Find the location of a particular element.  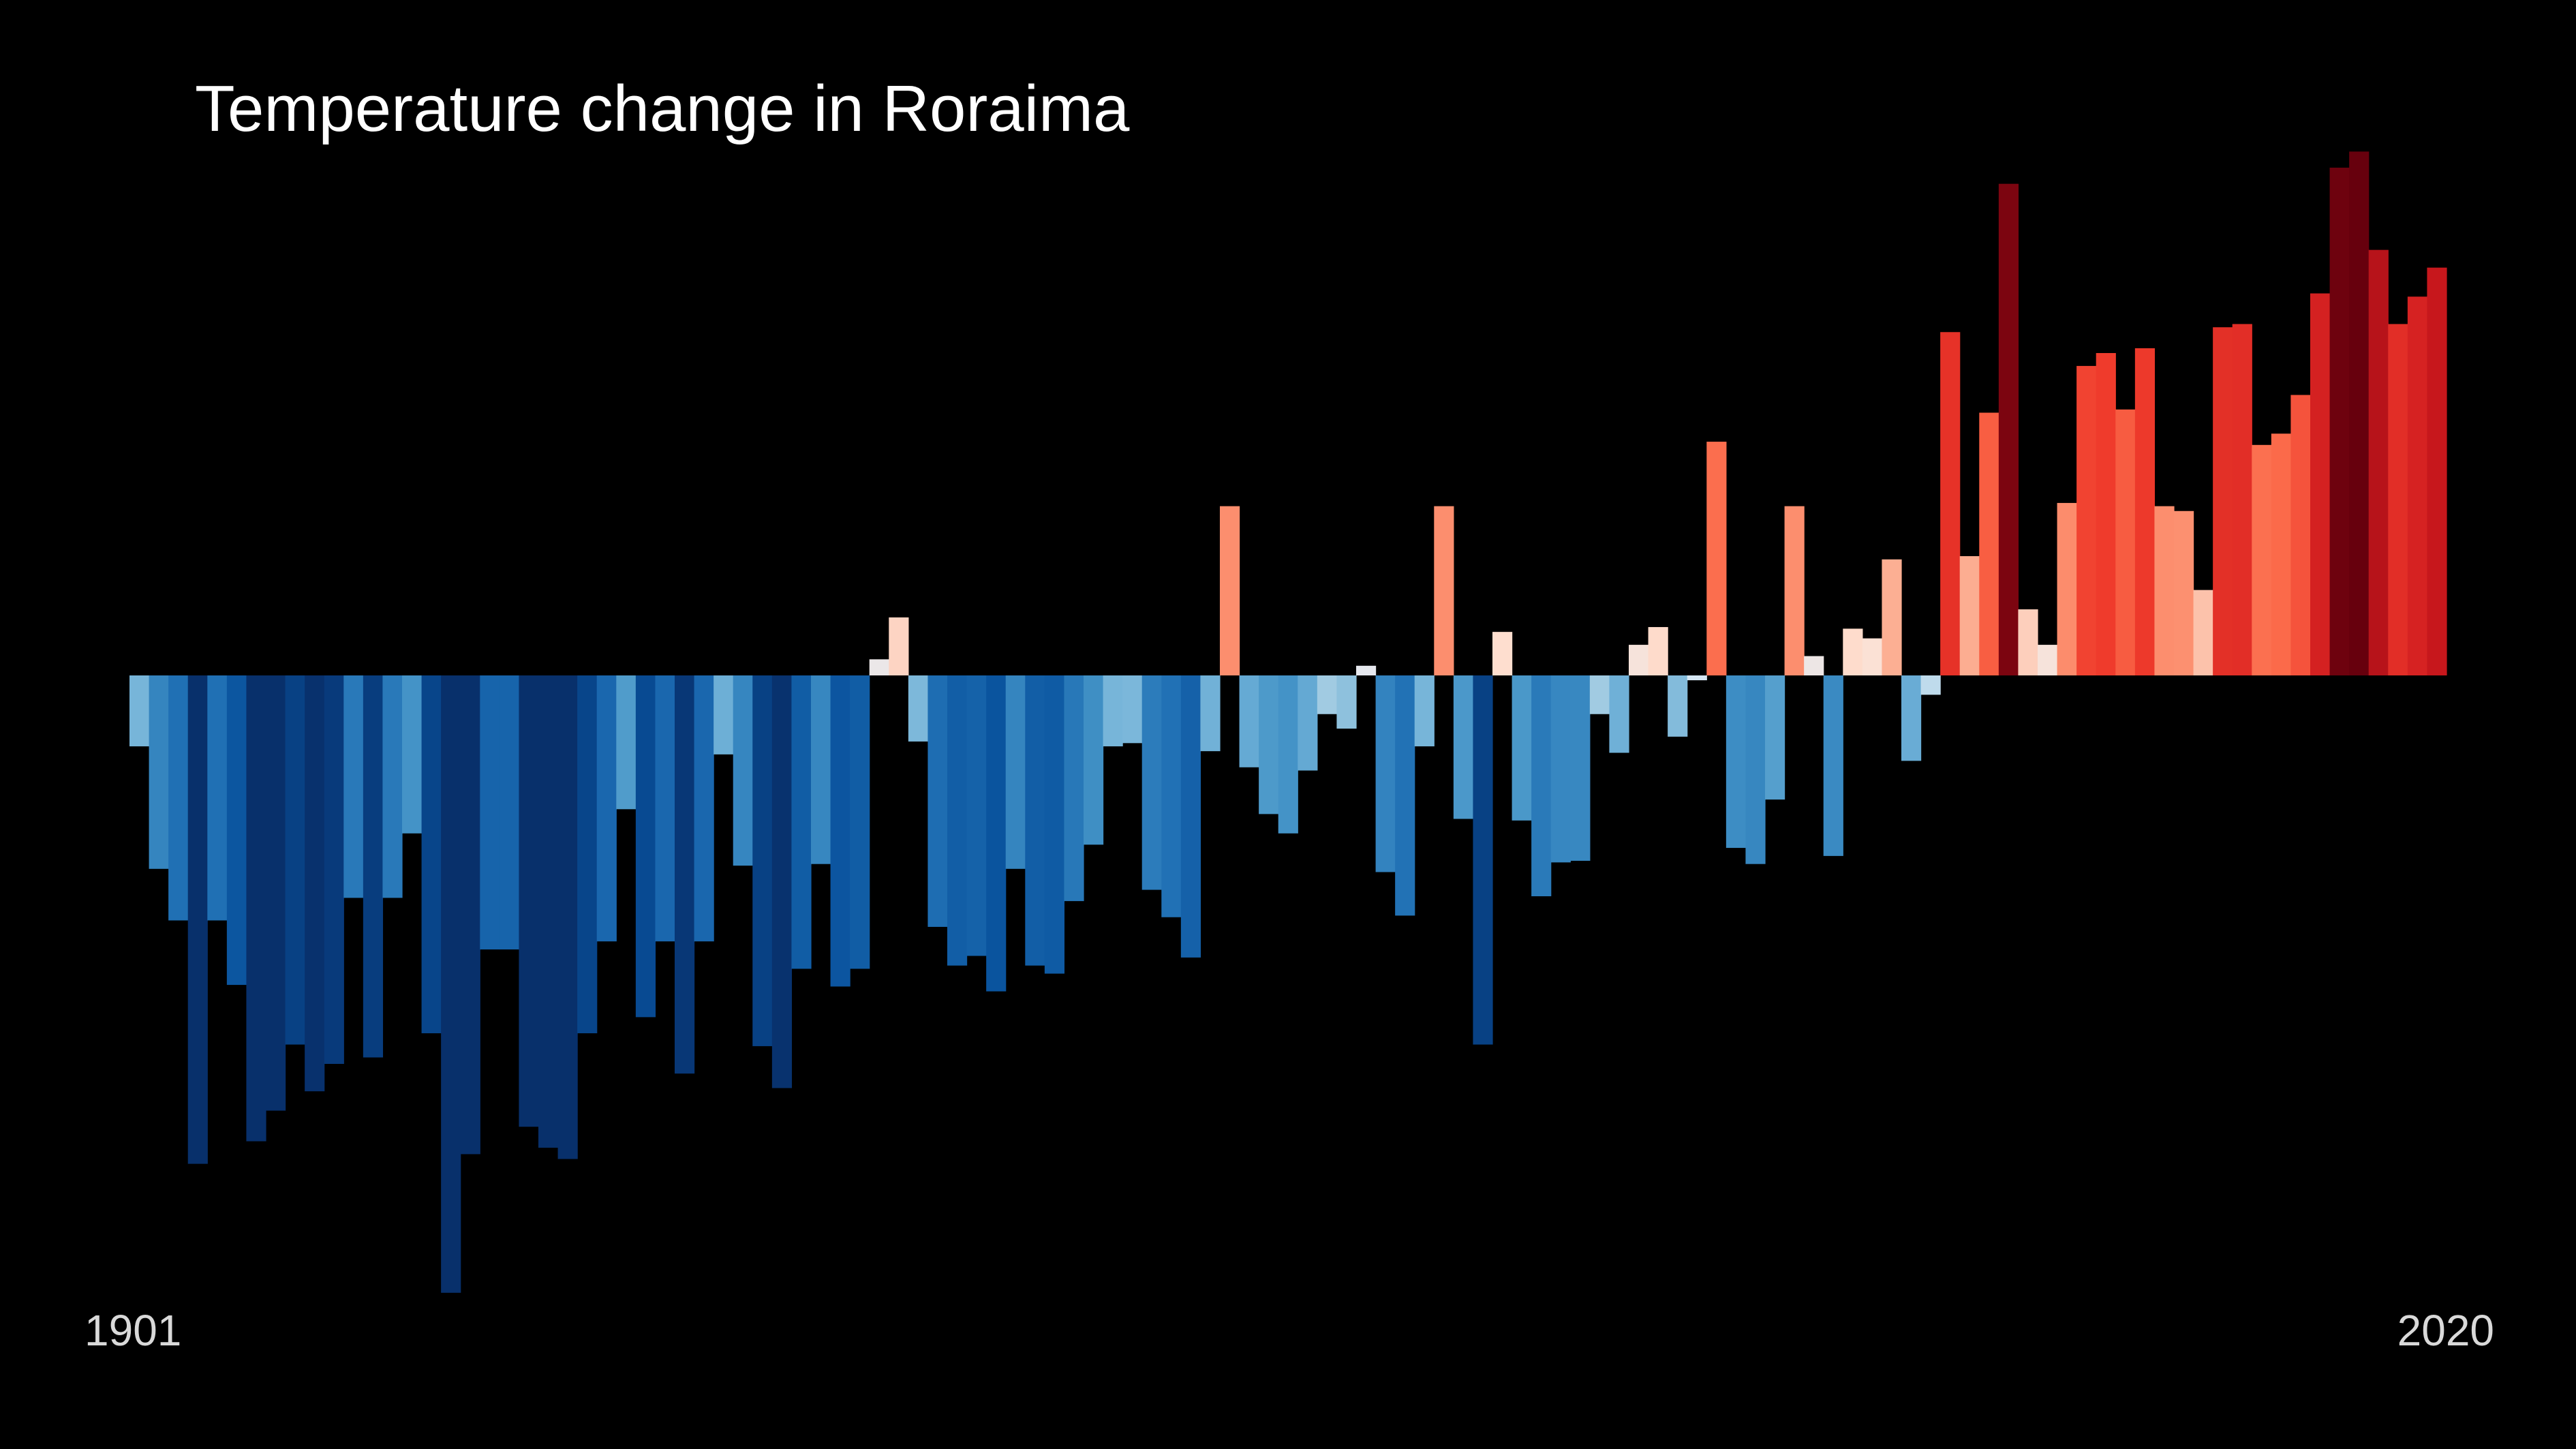

bar-1915 is located at coordinates (412, 754).